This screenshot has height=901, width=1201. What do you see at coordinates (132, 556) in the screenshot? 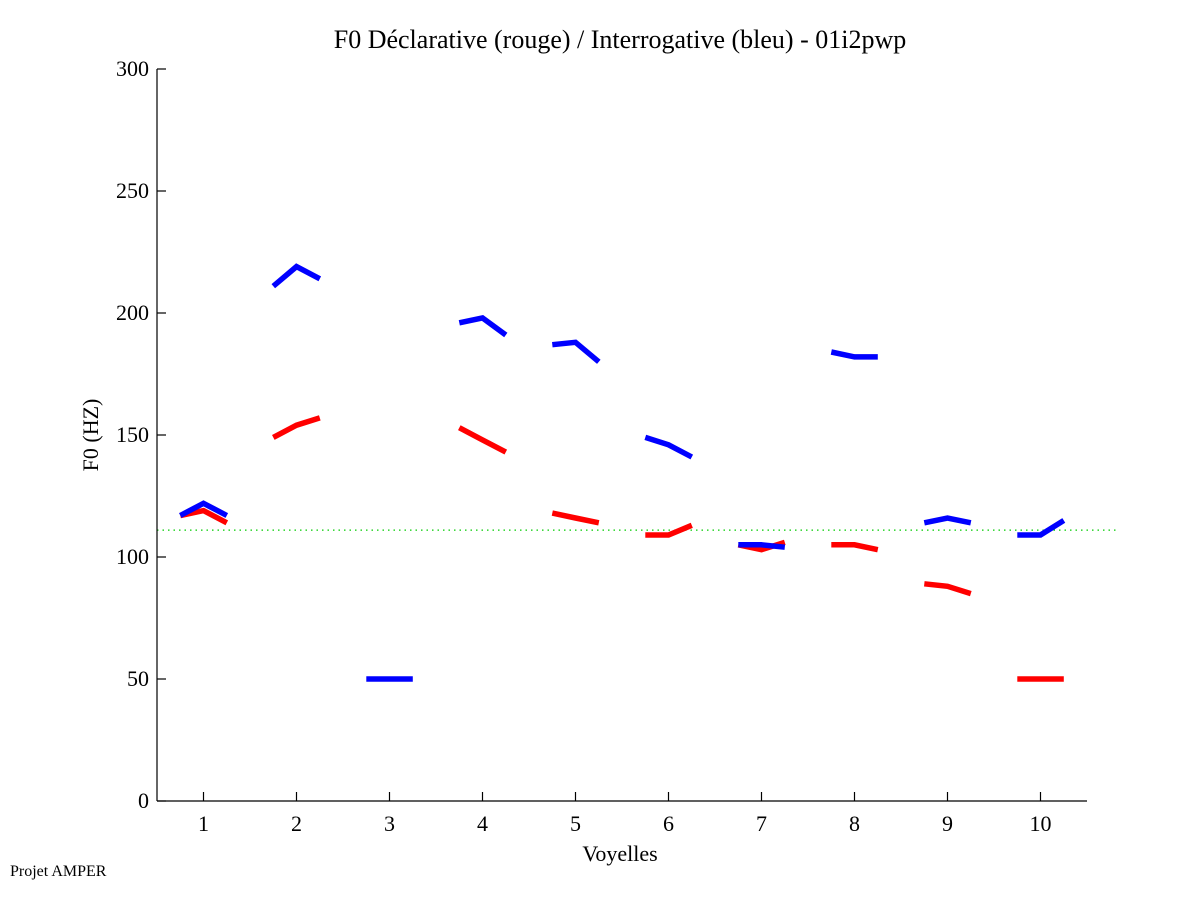
I see `y-tick-label: 100` at bounding box center [132, 556].